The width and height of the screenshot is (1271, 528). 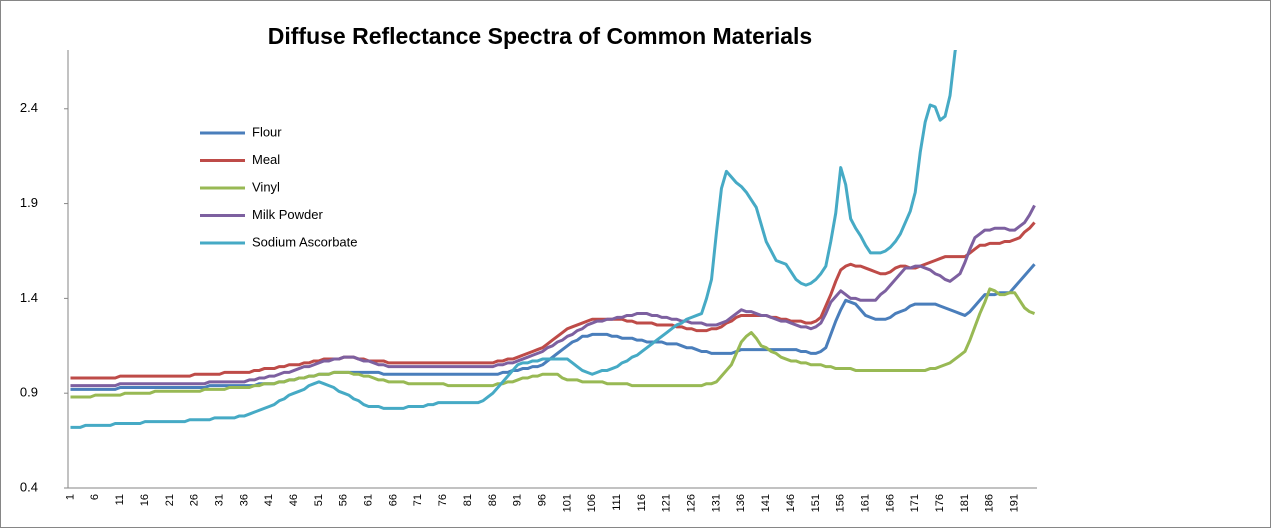 I want to click on x-tick-label: 161, so click(x=865, y=503).